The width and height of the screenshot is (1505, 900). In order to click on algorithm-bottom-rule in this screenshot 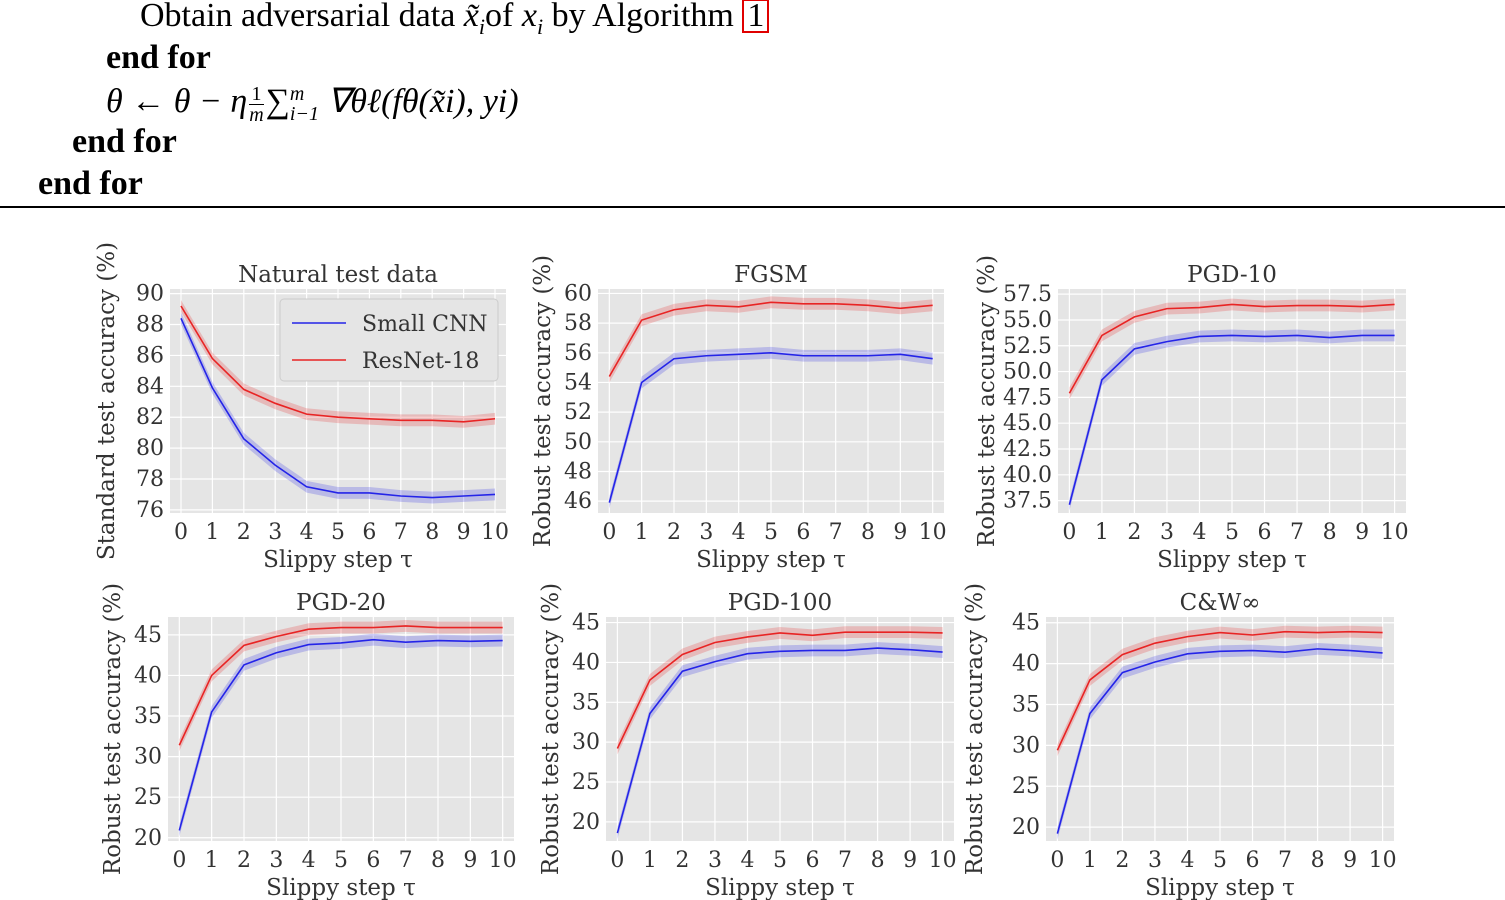, I will do `click(752, 207)`.